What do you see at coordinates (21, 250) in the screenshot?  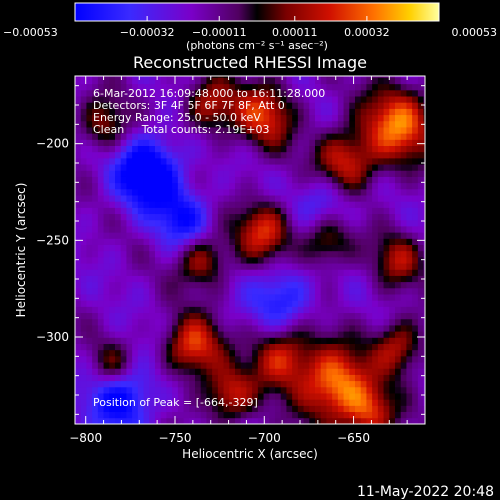 I see `y-axis-label: Heliocentric Y (arcsec)` at bounding box center [21, 250].